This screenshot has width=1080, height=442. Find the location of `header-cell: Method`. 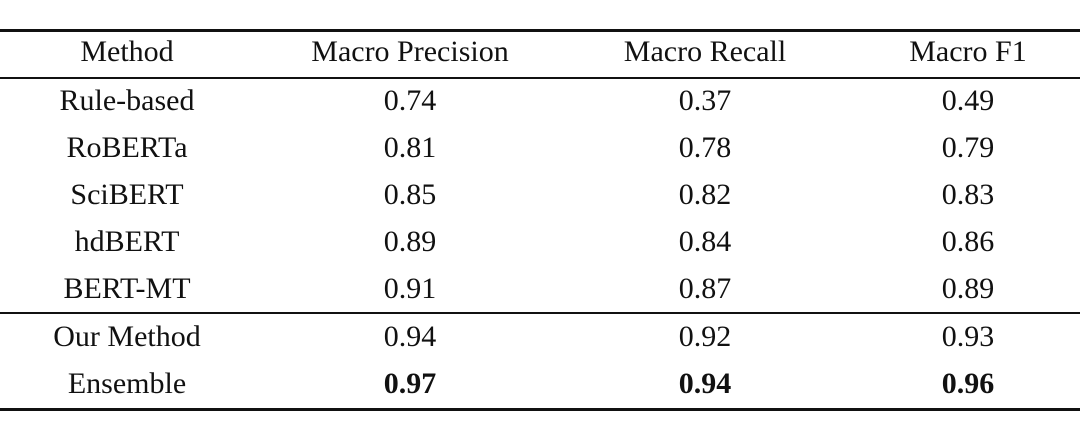

header-cell: Method is located at coordinates (127, 51).